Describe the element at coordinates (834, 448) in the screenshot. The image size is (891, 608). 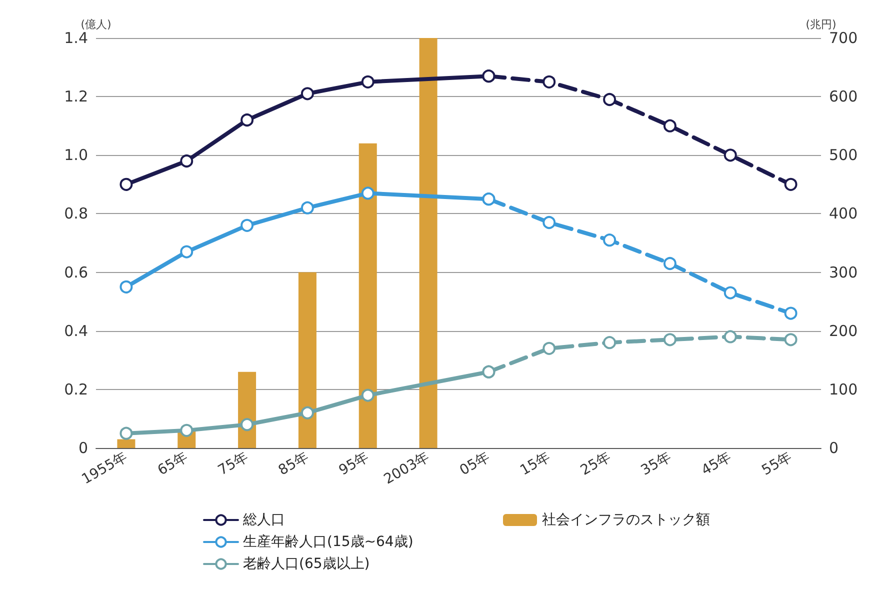
I see `y2-tick-label: 0` at that location.